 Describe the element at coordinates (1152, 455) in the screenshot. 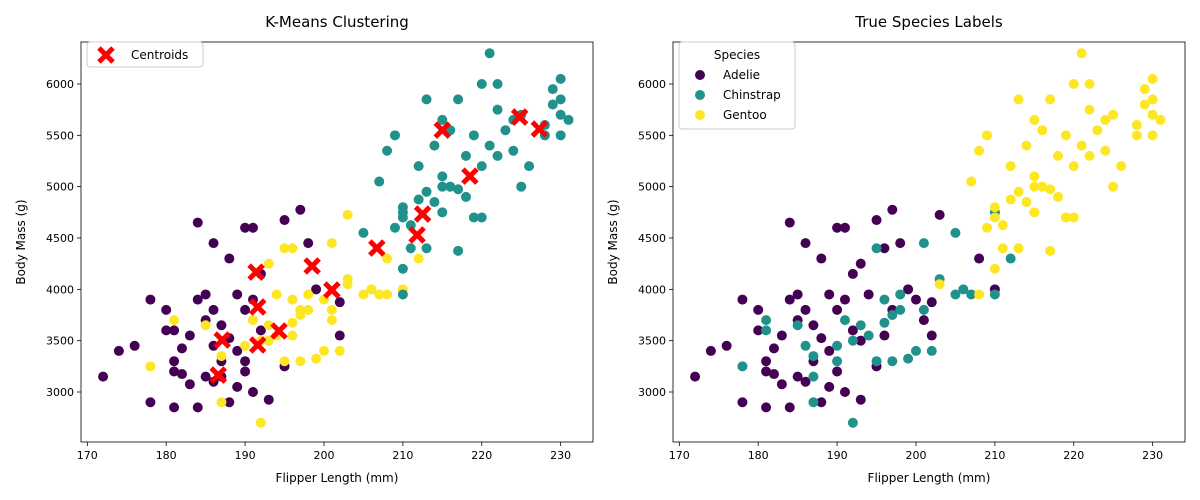

I see `x-tick-label: 230` at that location.